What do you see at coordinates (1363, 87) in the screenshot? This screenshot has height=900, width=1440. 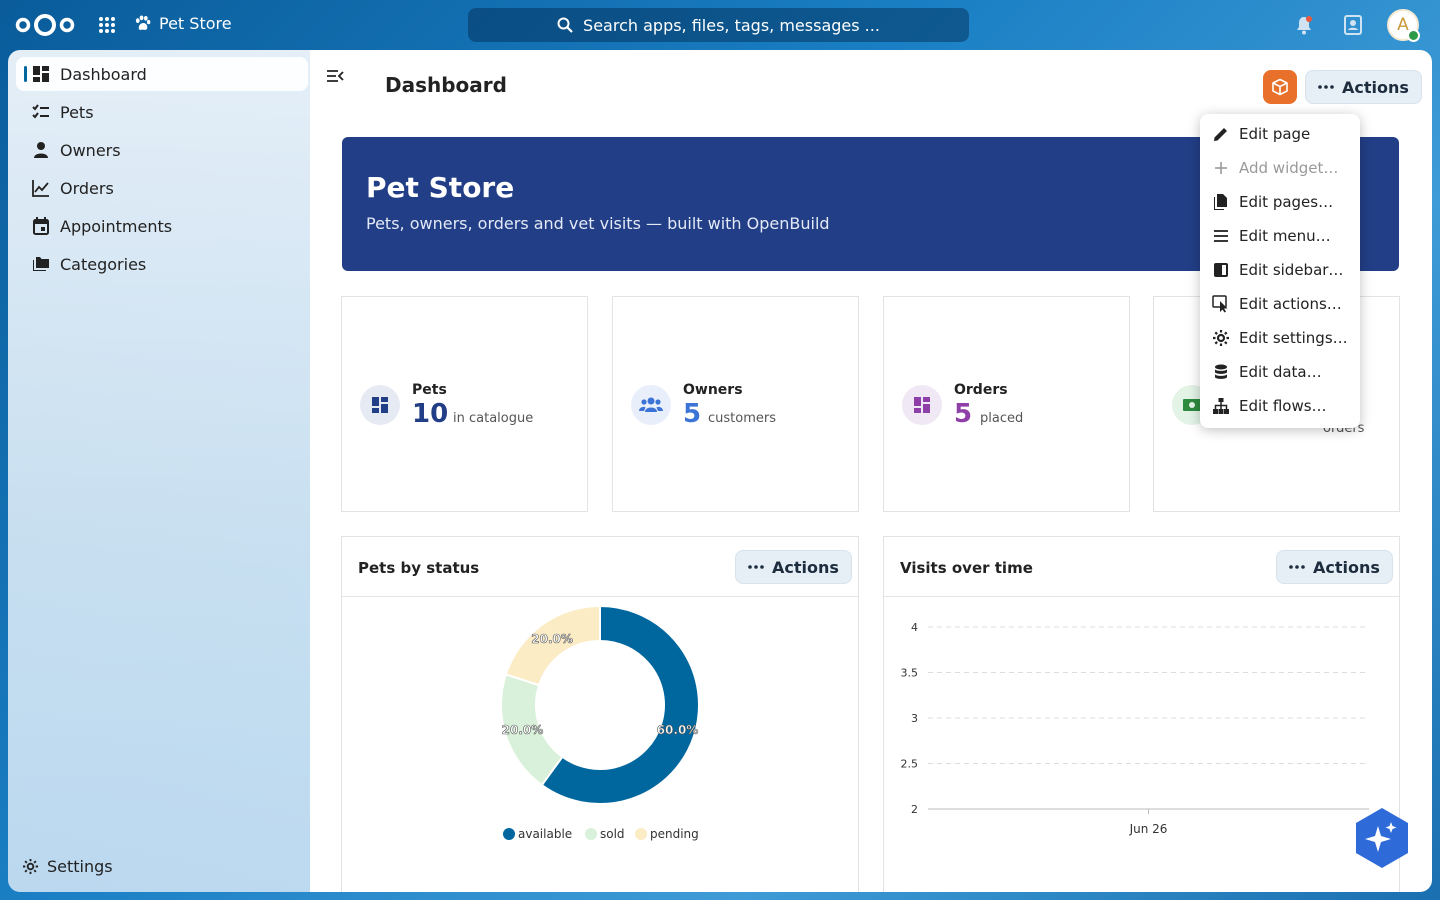 I see `page-actions-button: Actions` at bounding box center [1363, 87].